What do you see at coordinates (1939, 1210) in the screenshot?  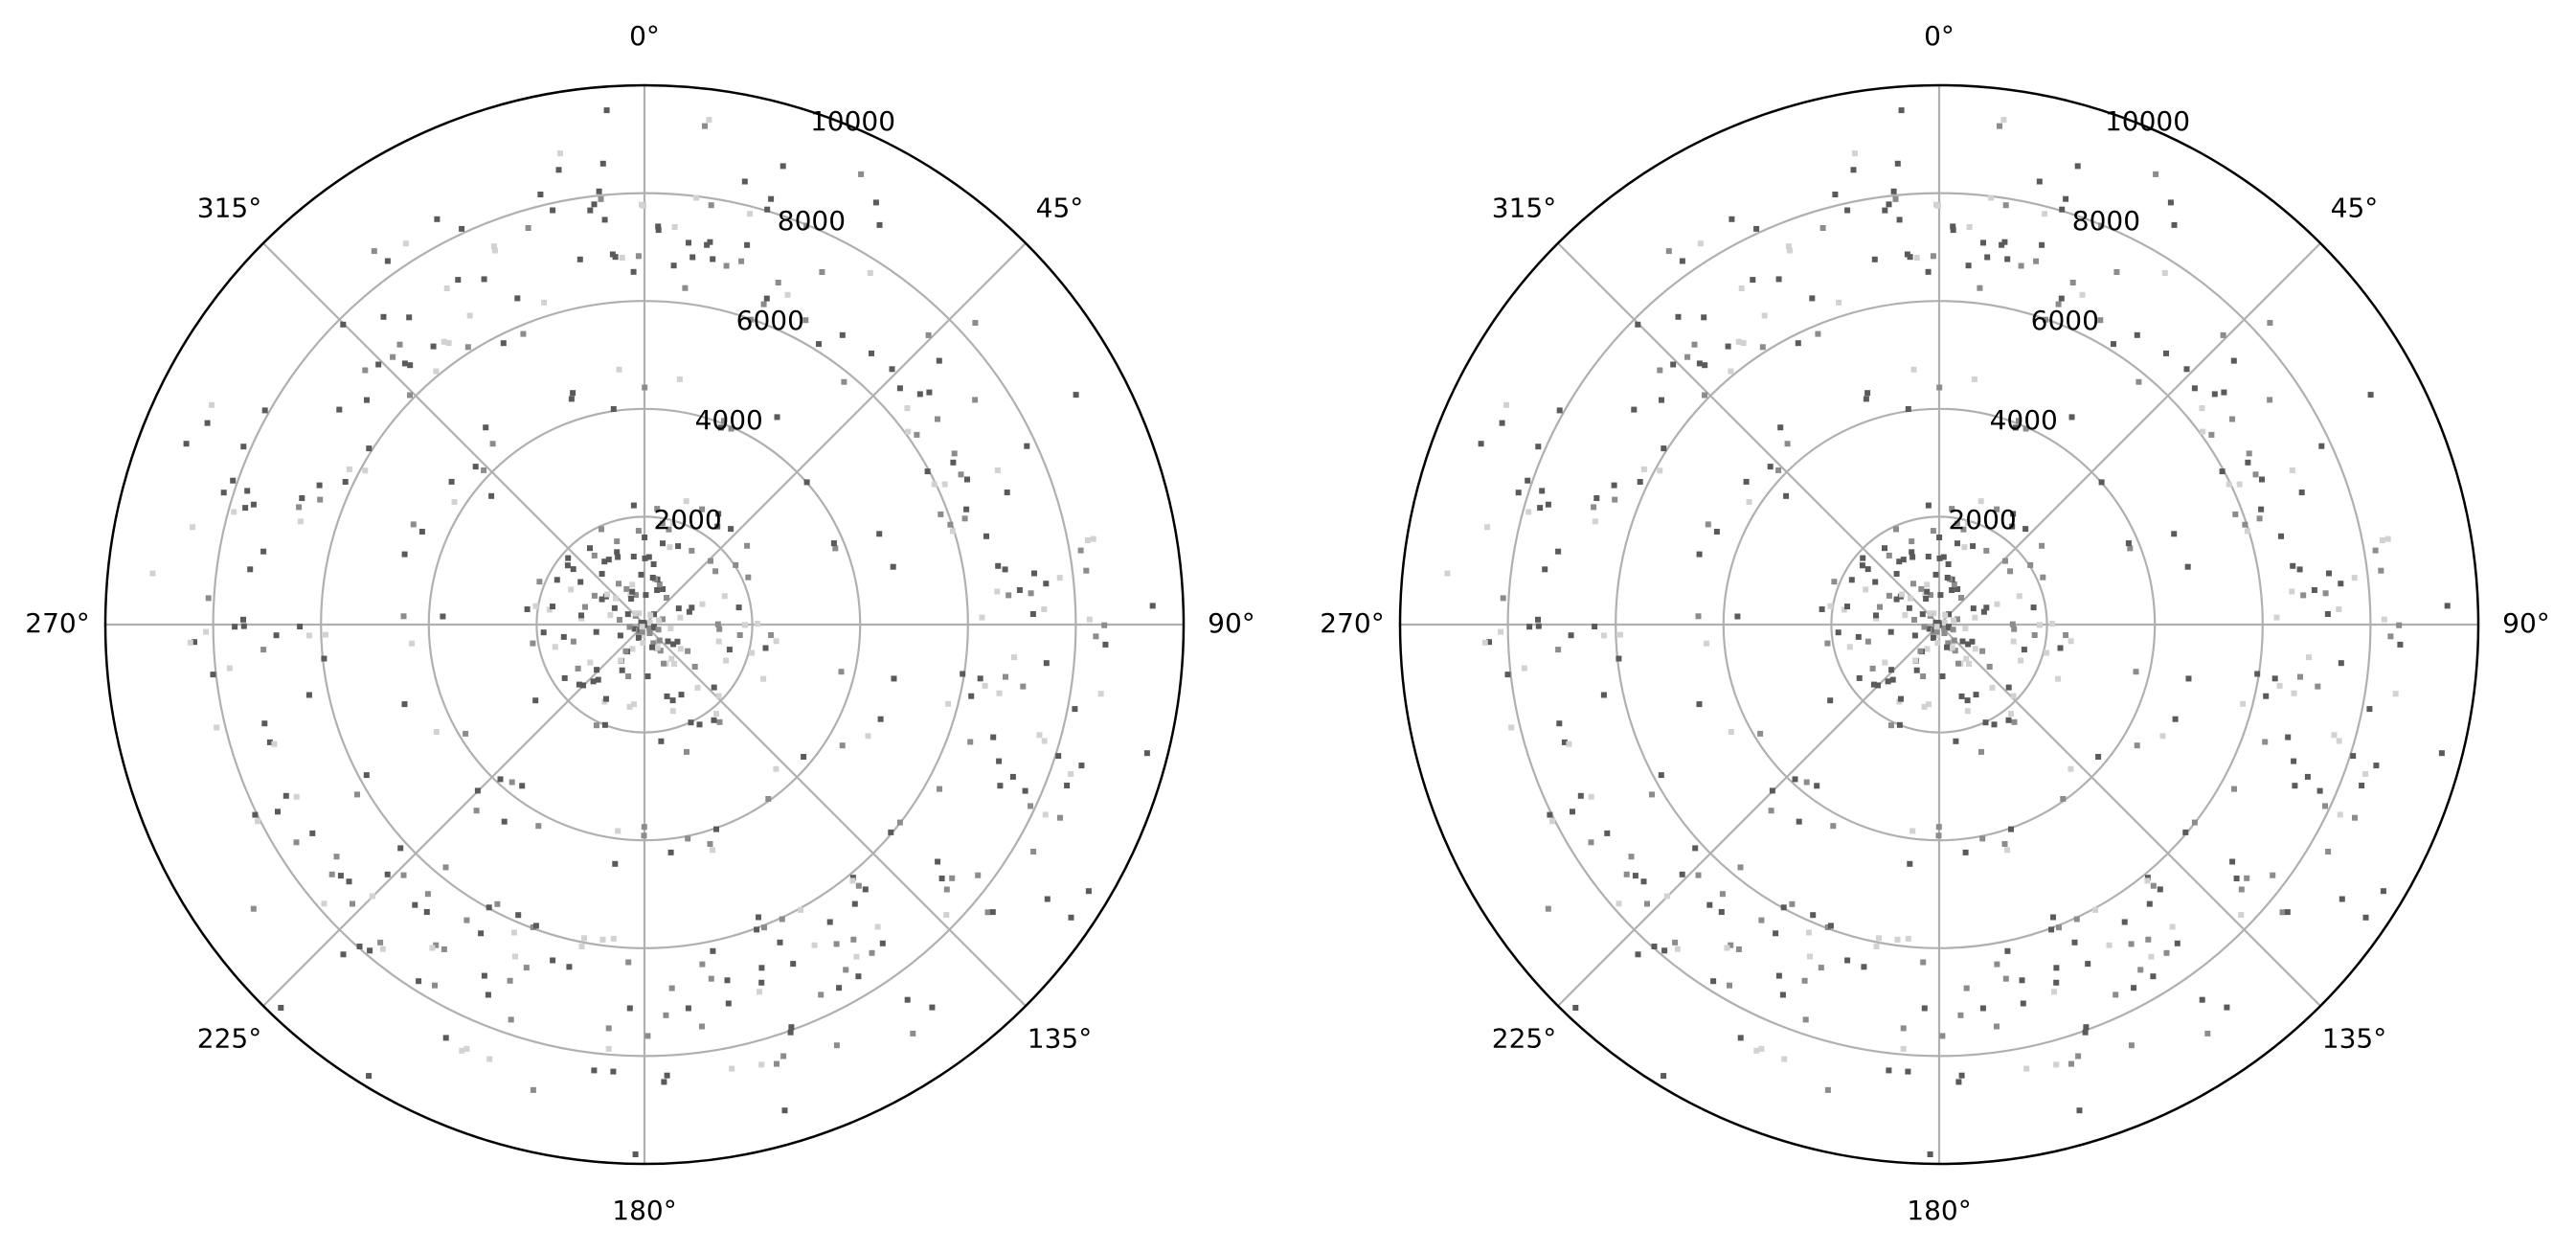 I see `angular-tick-label: 180°` at bounding box center [1939, 1210].